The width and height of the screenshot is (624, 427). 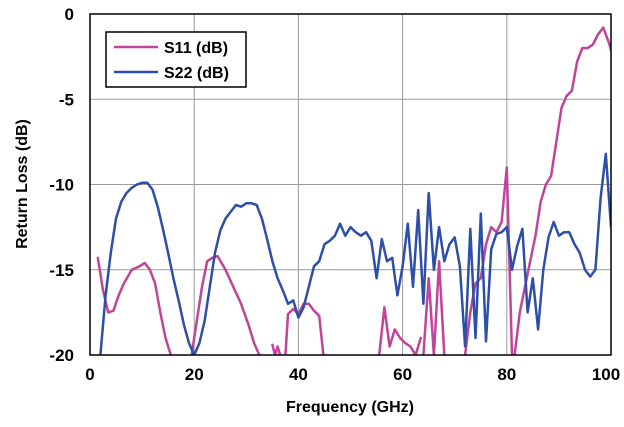 I want to click on y-tick-label: -20, so click(x=61, y=355).